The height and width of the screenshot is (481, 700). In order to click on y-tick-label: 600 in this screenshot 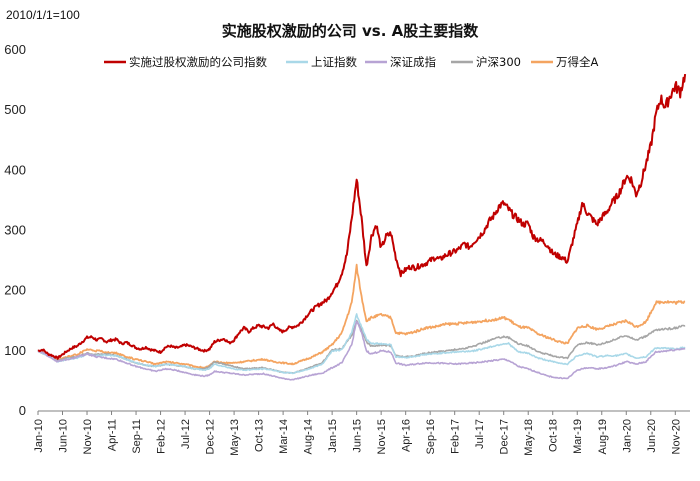, I will do `click(15, 49)`.